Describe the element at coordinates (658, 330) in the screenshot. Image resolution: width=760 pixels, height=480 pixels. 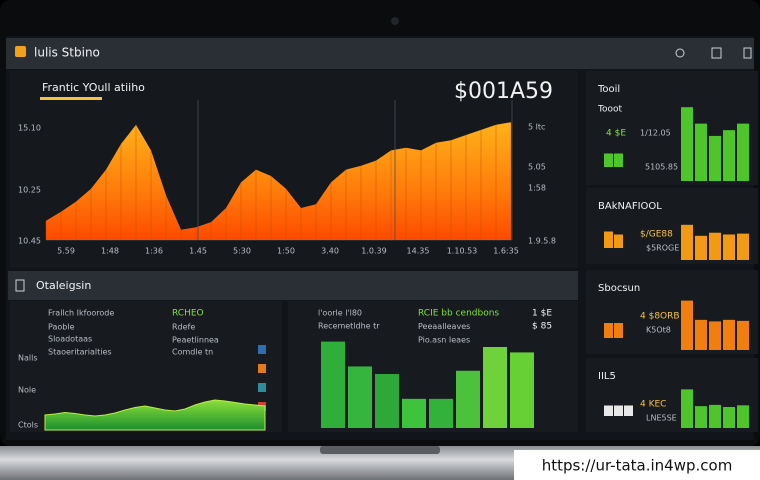
I see `panel-text: K5Ot8` at that location.